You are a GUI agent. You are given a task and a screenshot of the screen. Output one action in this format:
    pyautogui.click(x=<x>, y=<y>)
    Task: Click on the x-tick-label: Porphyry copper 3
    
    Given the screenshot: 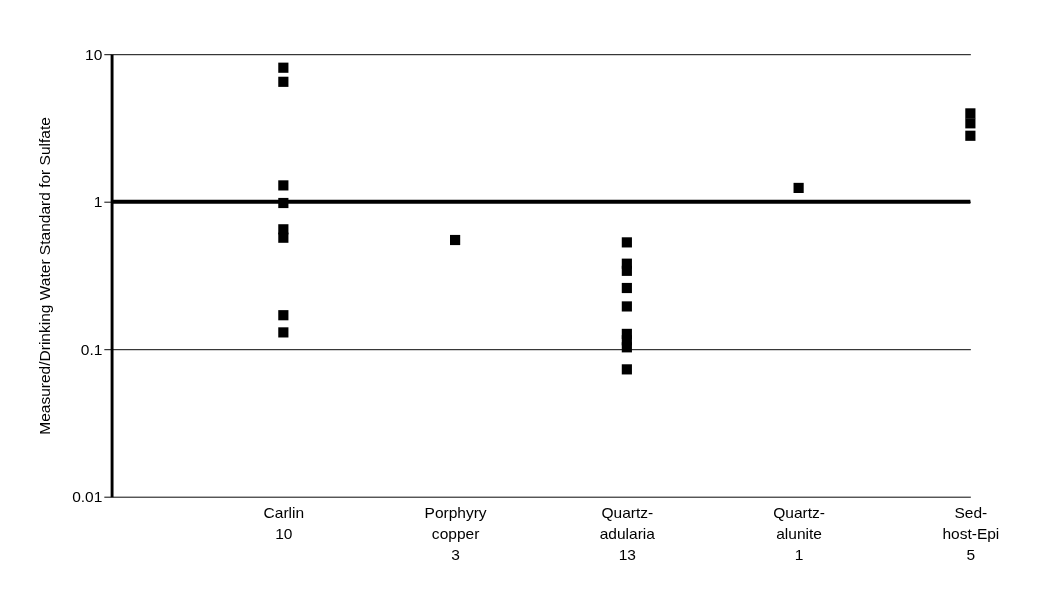 What is the action you would take?
    pyautogui.click(x=455, y=533)
    